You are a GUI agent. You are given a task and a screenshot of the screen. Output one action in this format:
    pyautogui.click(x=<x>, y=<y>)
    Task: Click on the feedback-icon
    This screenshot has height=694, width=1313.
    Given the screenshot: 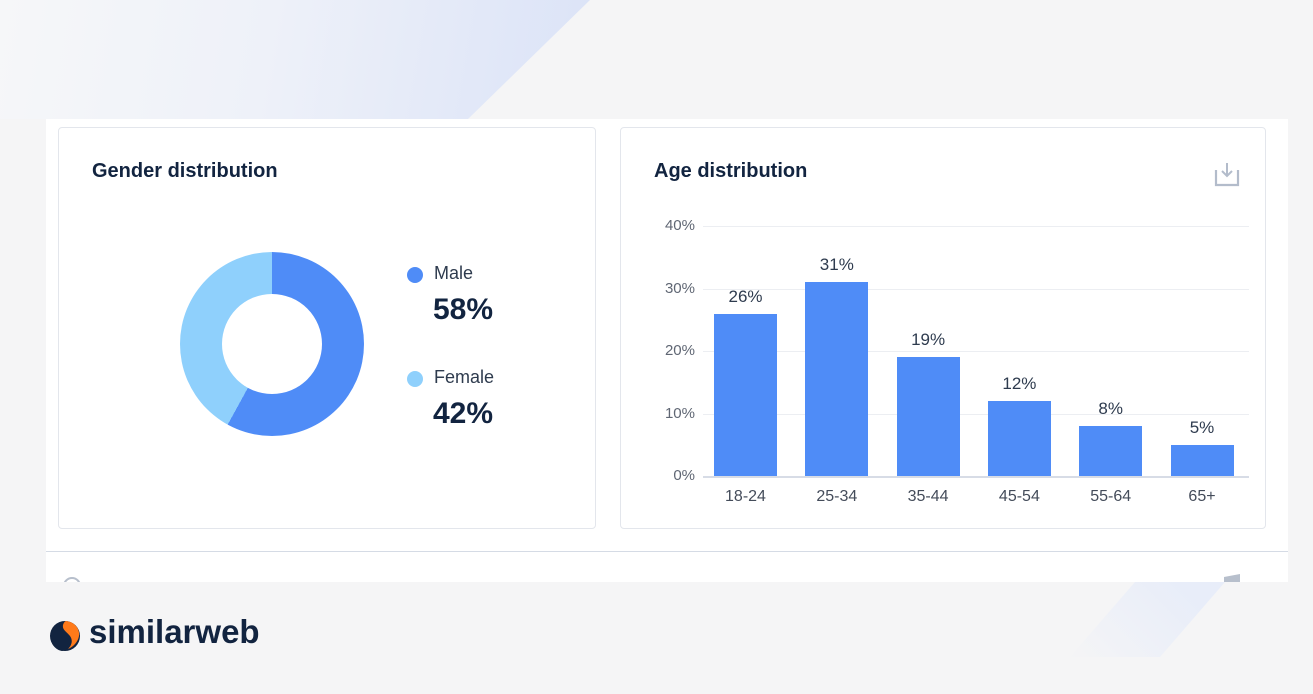 What is the action you would take?
    pyautogui.click(x=1232, y=578)
    